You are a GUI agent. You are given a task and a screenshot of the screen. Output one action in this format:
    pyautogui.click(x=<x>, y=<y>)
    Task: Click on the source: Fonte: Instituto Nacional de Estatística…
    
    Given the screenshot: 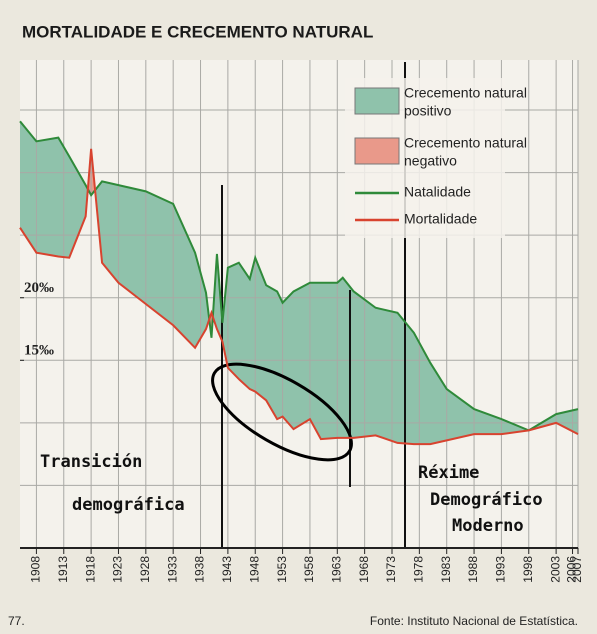 What is the action you would take?
    pyautogui.click(x=474, y=621)
    